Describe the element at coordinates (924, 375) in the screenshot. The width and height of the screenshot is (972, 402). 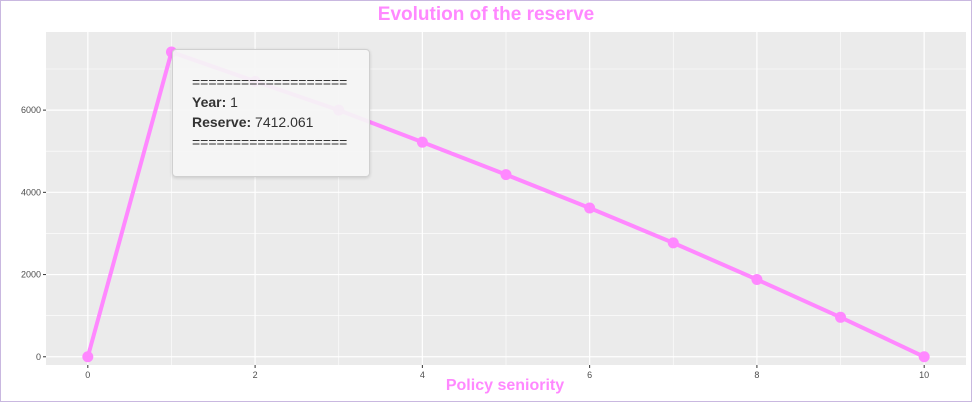
I see `x-tick-label: 10` at that location.